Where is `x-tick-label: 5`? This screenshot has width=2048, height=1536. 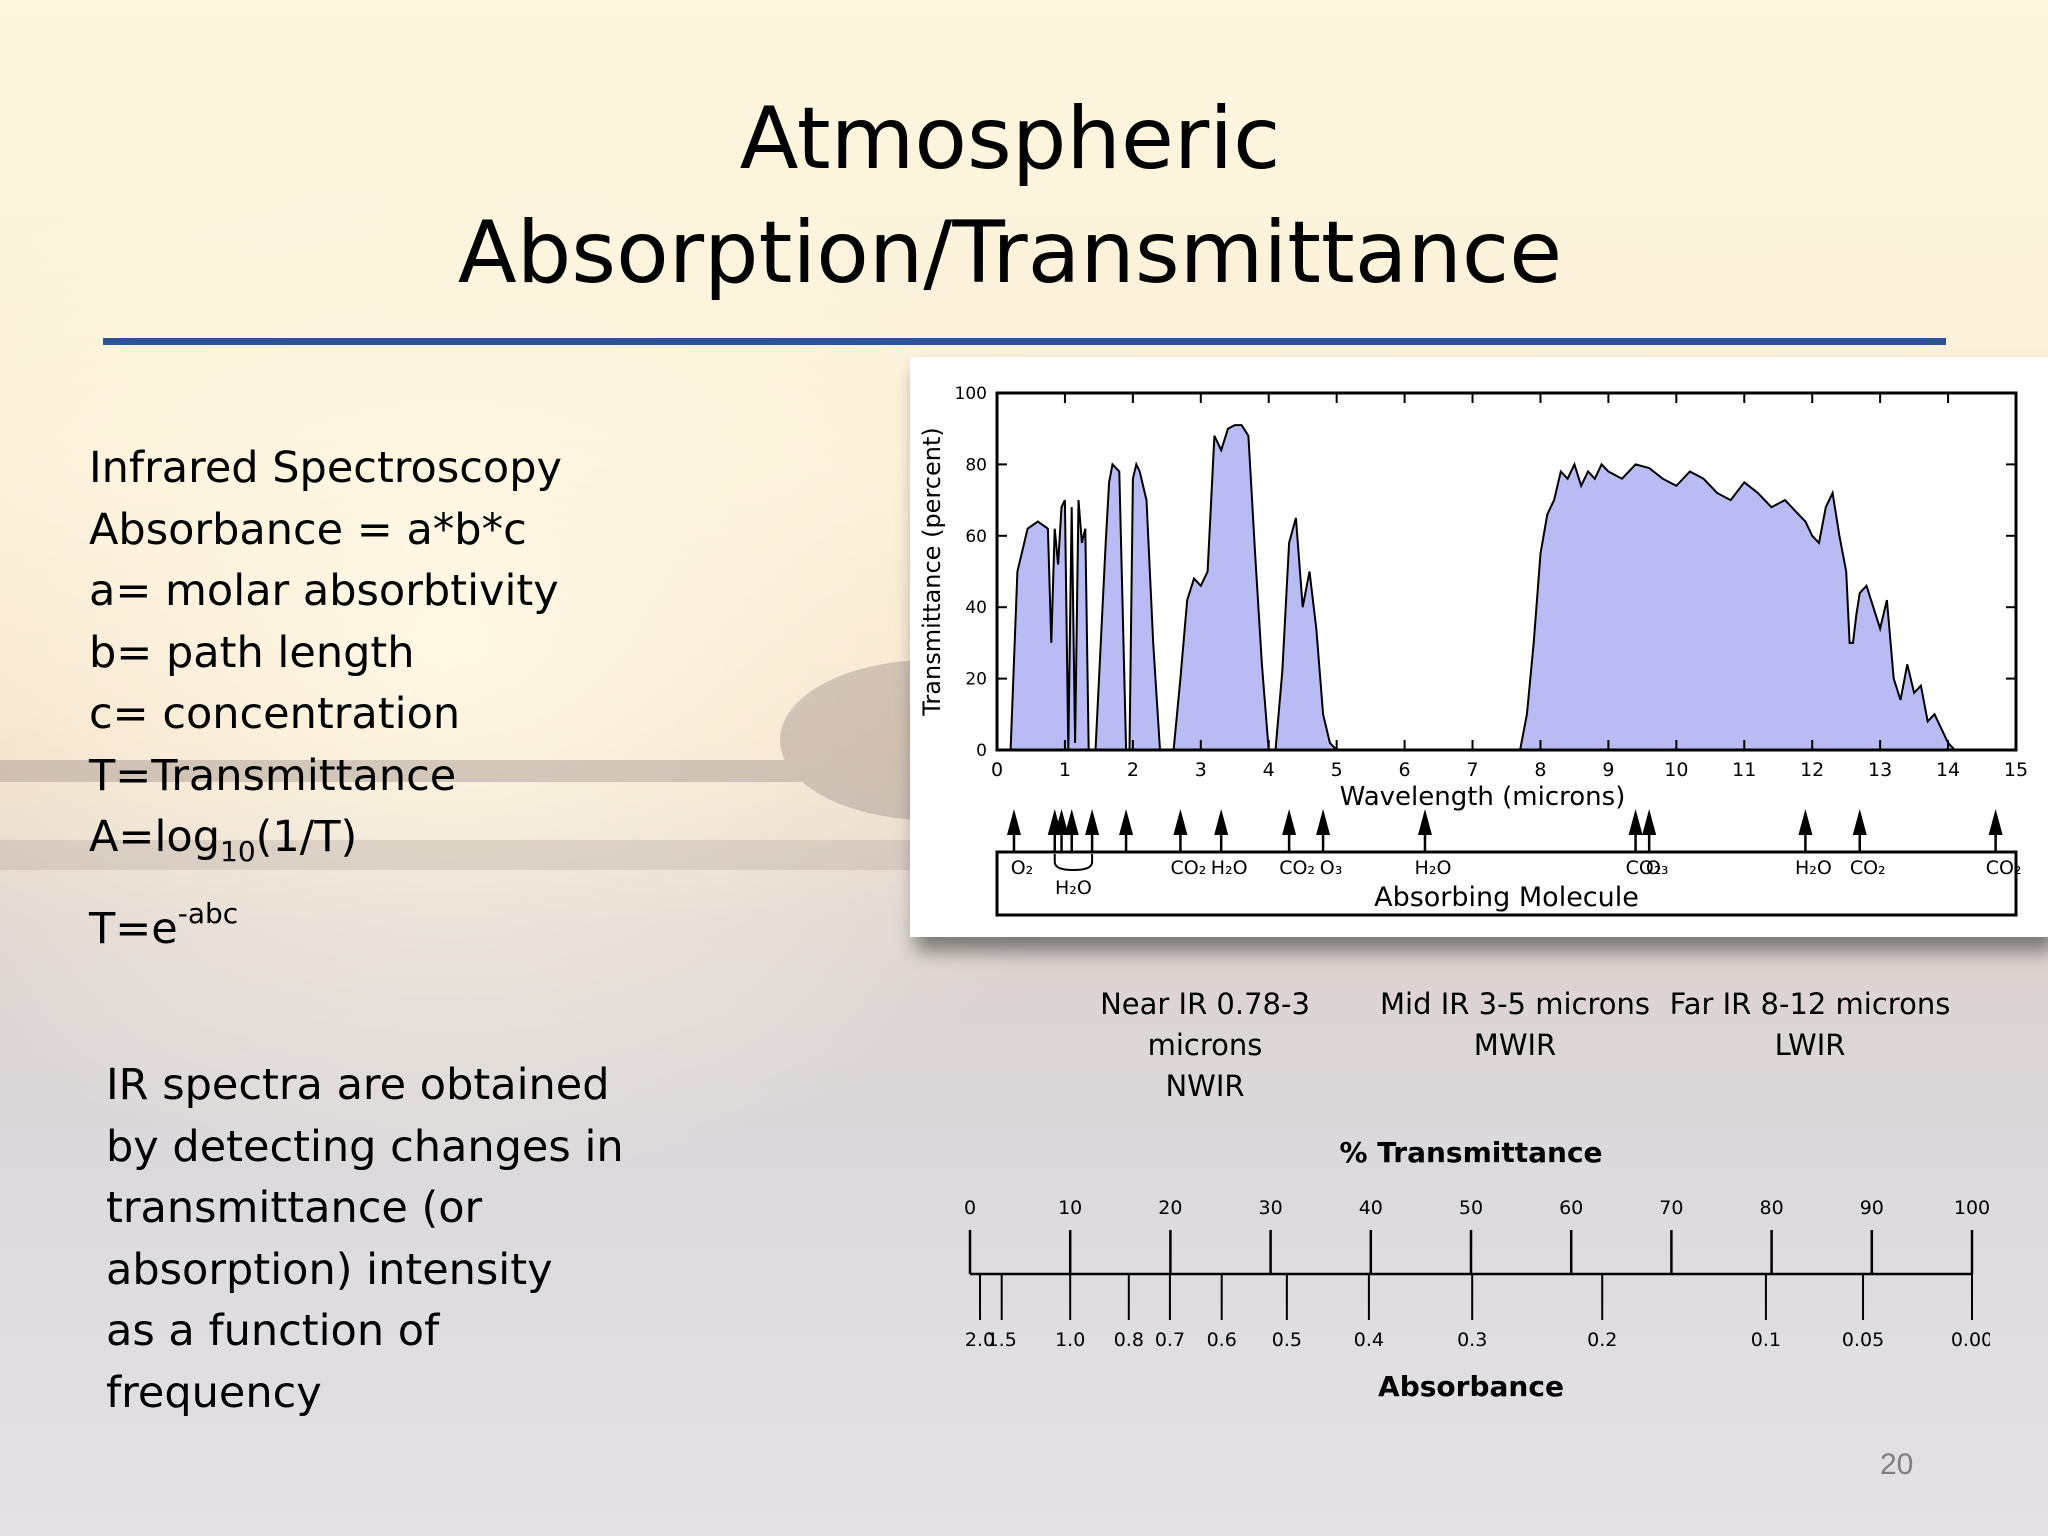 x-tick-label: 5 is located at coordinates (1337, 770).